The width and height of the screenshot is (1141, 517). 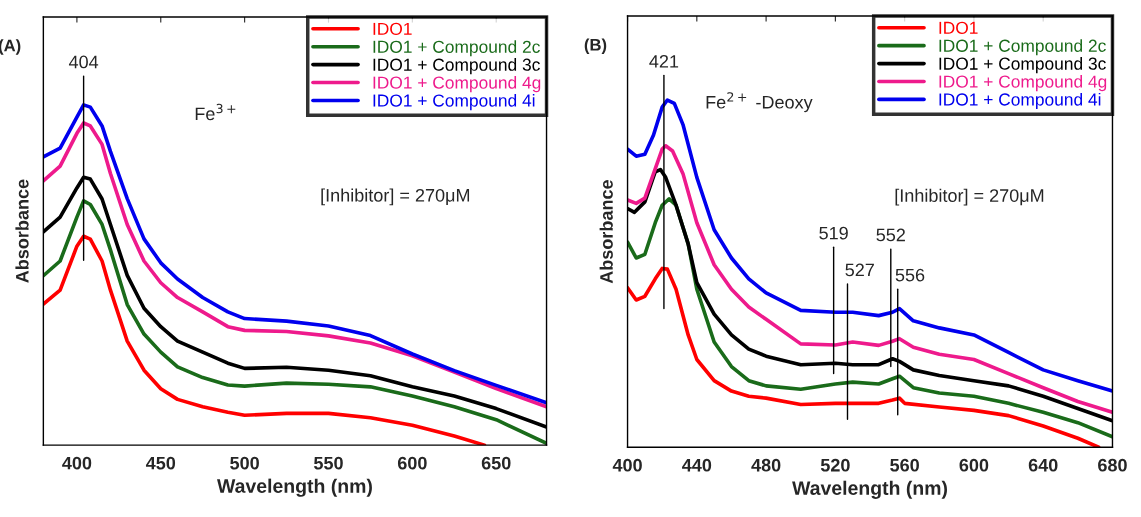 What do you see at coordinates (328, 463) in the screenshot?
I see `x-tick-label: 550` at bounding box center [328, 463].